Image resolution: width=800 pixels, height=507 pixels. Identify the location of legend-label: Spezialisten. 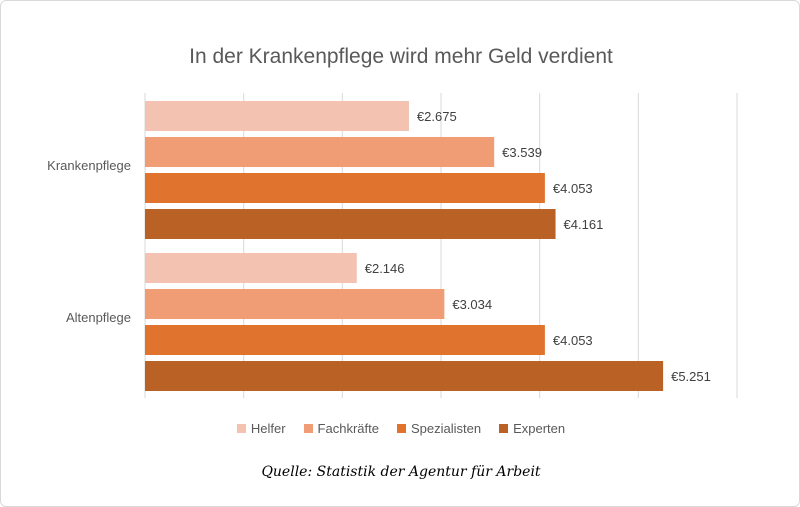
(446, 428).